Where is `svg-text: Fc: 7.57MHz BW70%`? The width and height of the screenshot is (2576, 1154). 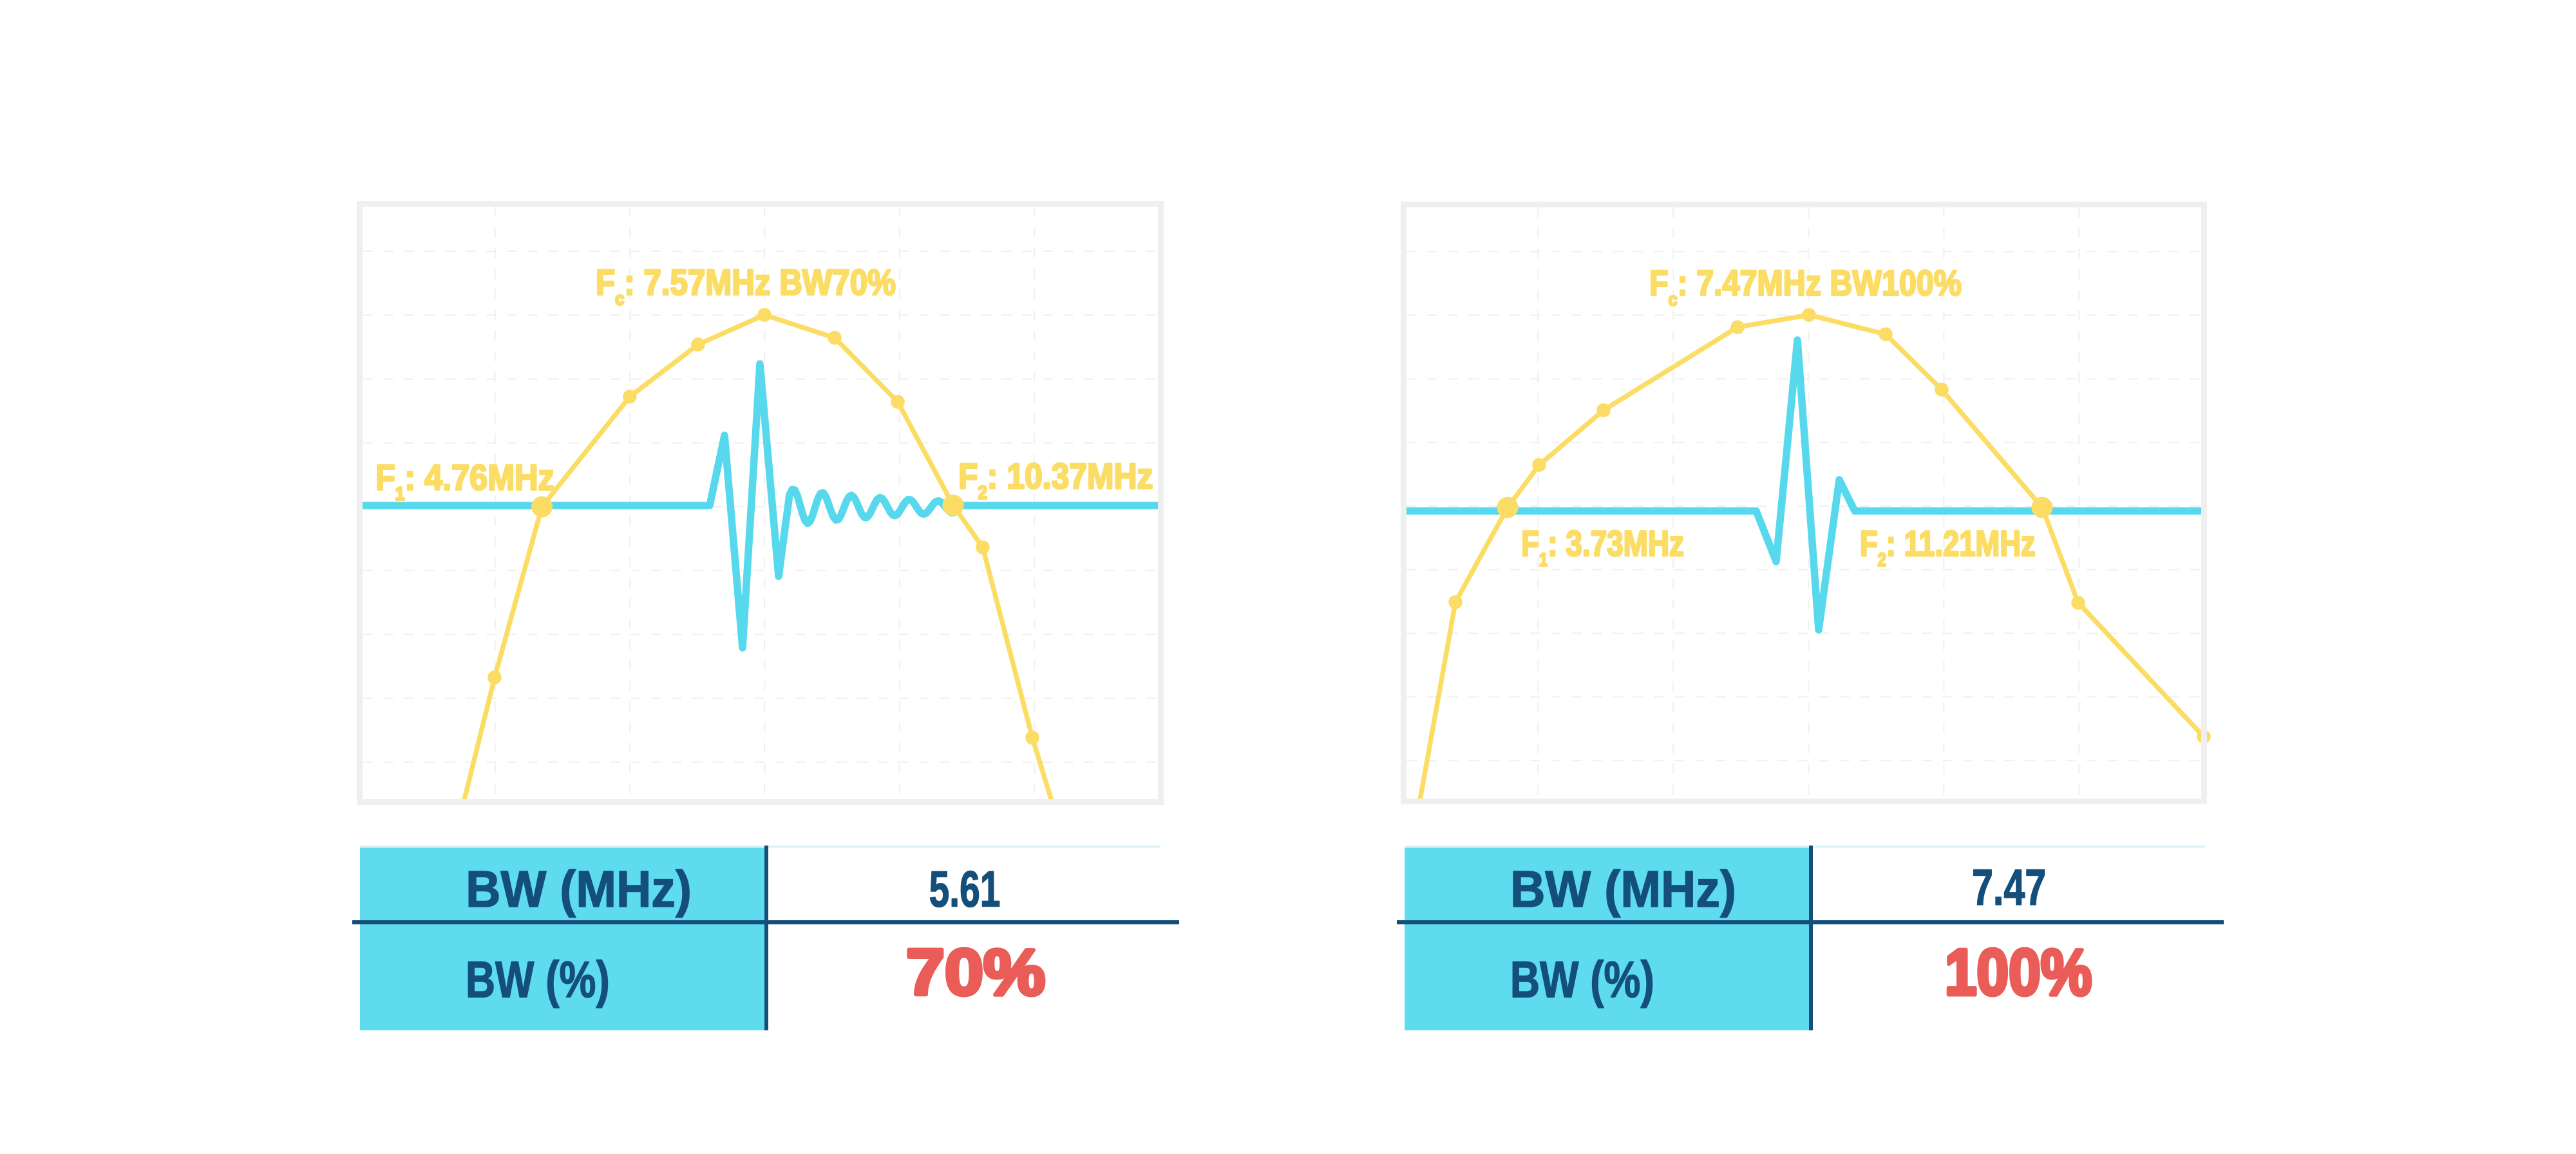 svg-text: Fc: 7.57MHz BW70% is located at coordinates (746, 285).